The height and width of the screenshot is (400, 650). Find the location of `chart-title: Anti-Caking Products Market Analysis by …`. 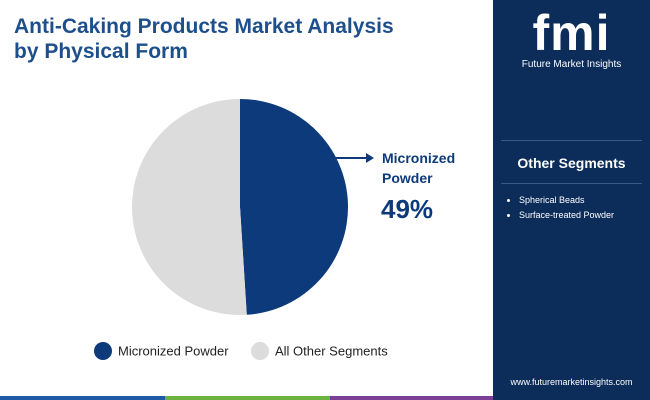

chart-title: Anti-Caking Products Market Analysis by … is located at coordinates (204, 39).